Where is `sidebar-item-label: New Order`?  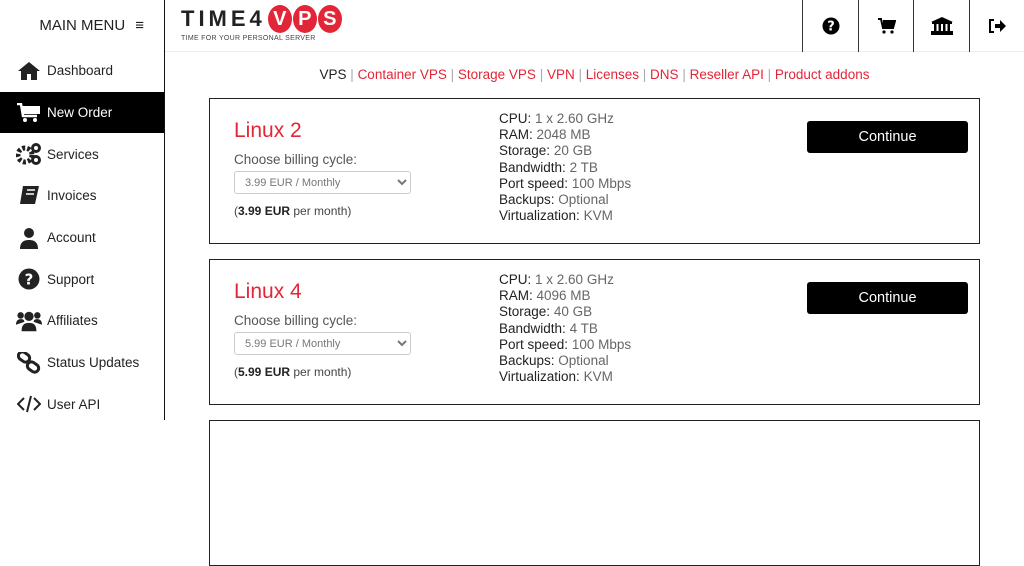 sidebar-item-label: New Order is located at coordinates (80, 113).